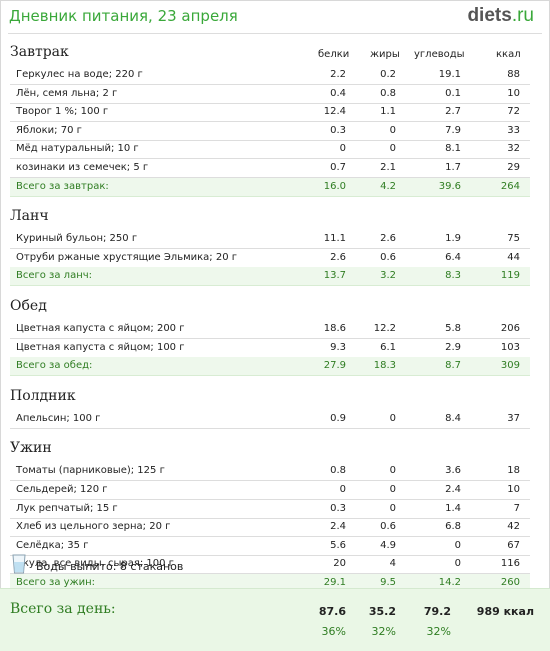 Image resolution: width=550 pixels, height=651 pixels. What do you see at coordinates (449, 186) in the screenshot?
I see `carbs-value: 39.6` at bounding box center [449, 186].